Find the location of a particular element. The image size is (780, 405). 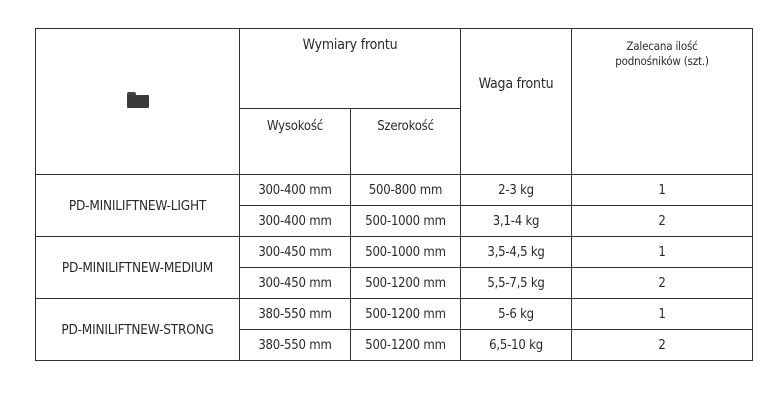

folder-icon is located at coordinates (137, 99).